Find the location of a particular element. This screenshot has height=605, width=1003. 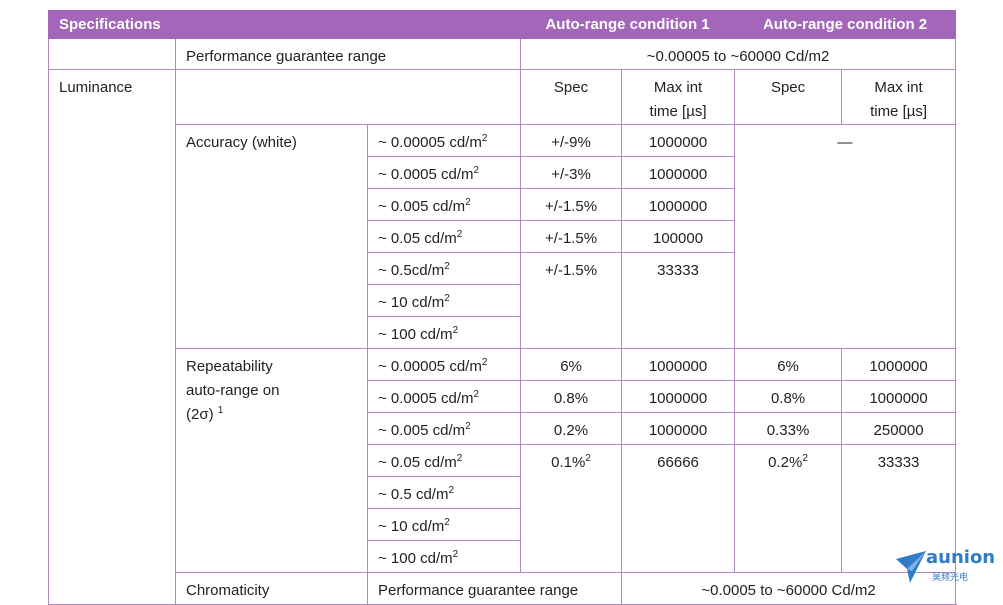

repeatability-range: ~ 0.5 cd/m2 is located at coordinates (444, 492).